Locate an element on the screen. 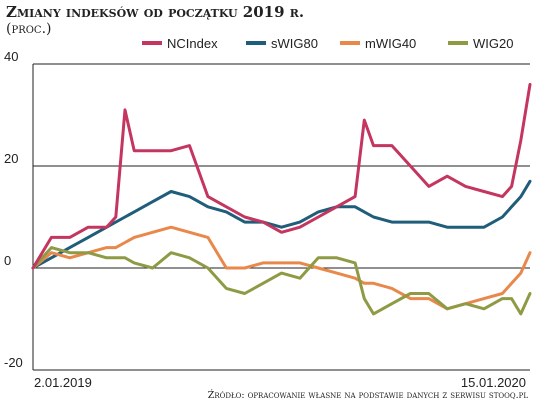 This screenshot has width=536, height=410. y-tick-label: 0 is located at coordinates (7, 260).